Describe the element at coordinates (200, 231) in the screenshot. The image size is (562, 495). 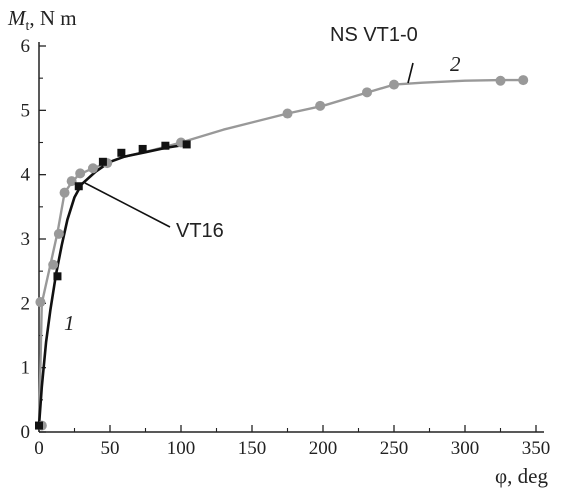
I see `annotation-vt16: VT16` at that location.